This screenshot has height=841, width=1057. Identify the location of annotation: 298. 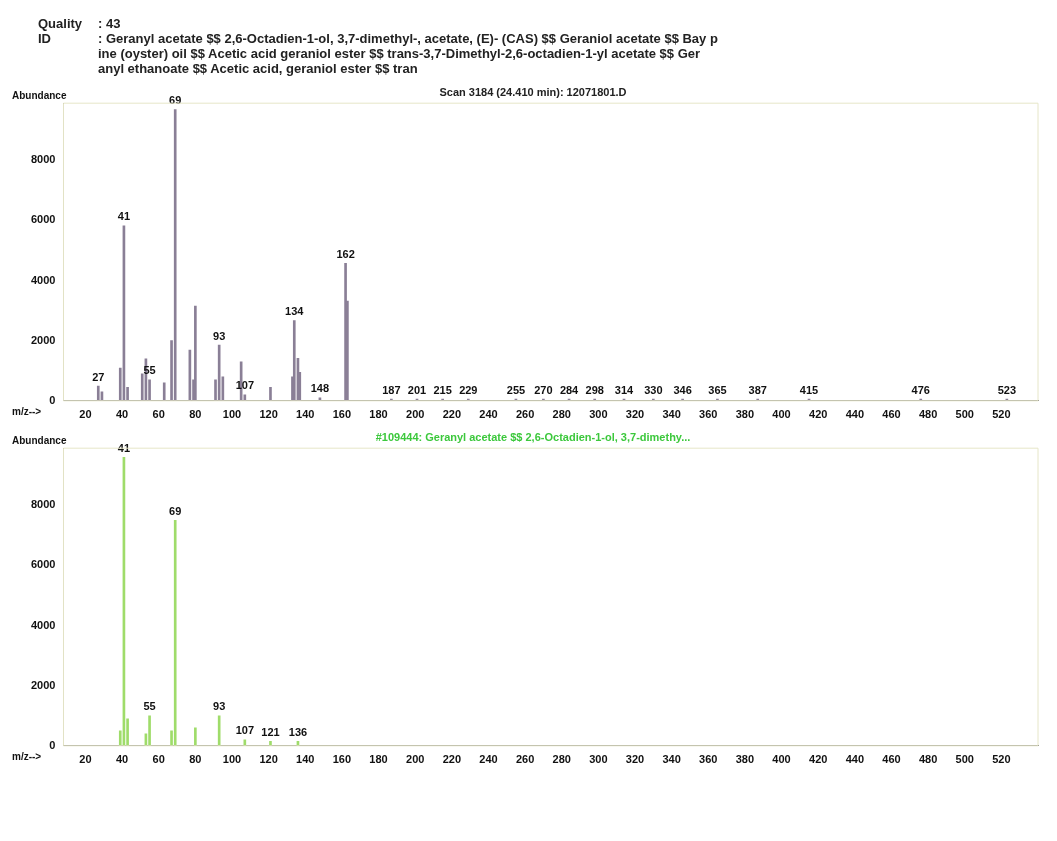
(594, 389).